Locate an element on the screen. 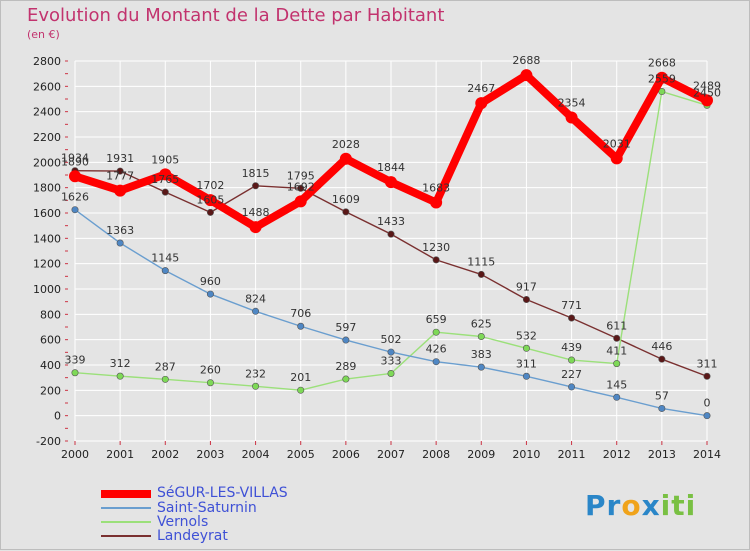 Image resolution: width=750 pixels, height=551 pixels. data-label: 1626 is located at coordinates (75, 197).